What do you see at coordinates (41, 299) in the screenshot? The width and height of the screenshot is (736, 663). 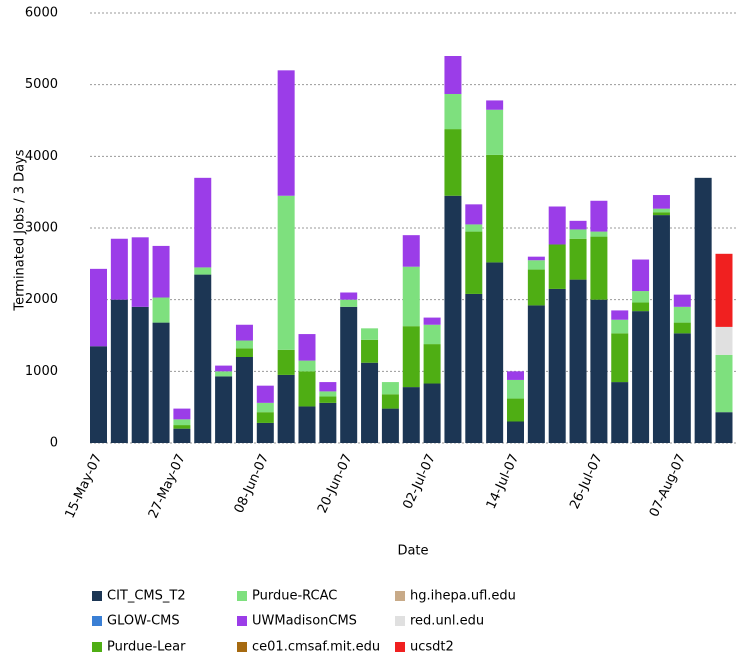 I see `y-tick-label: 2000` at bounding box center [41, 299].